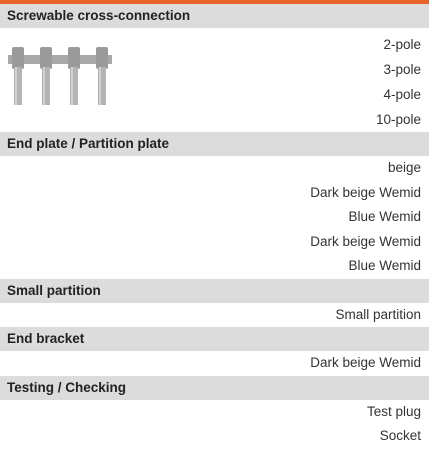 The width and height of the screenshot is (429, 450). I want to click on section-header: End bracket, so click(214, 339).